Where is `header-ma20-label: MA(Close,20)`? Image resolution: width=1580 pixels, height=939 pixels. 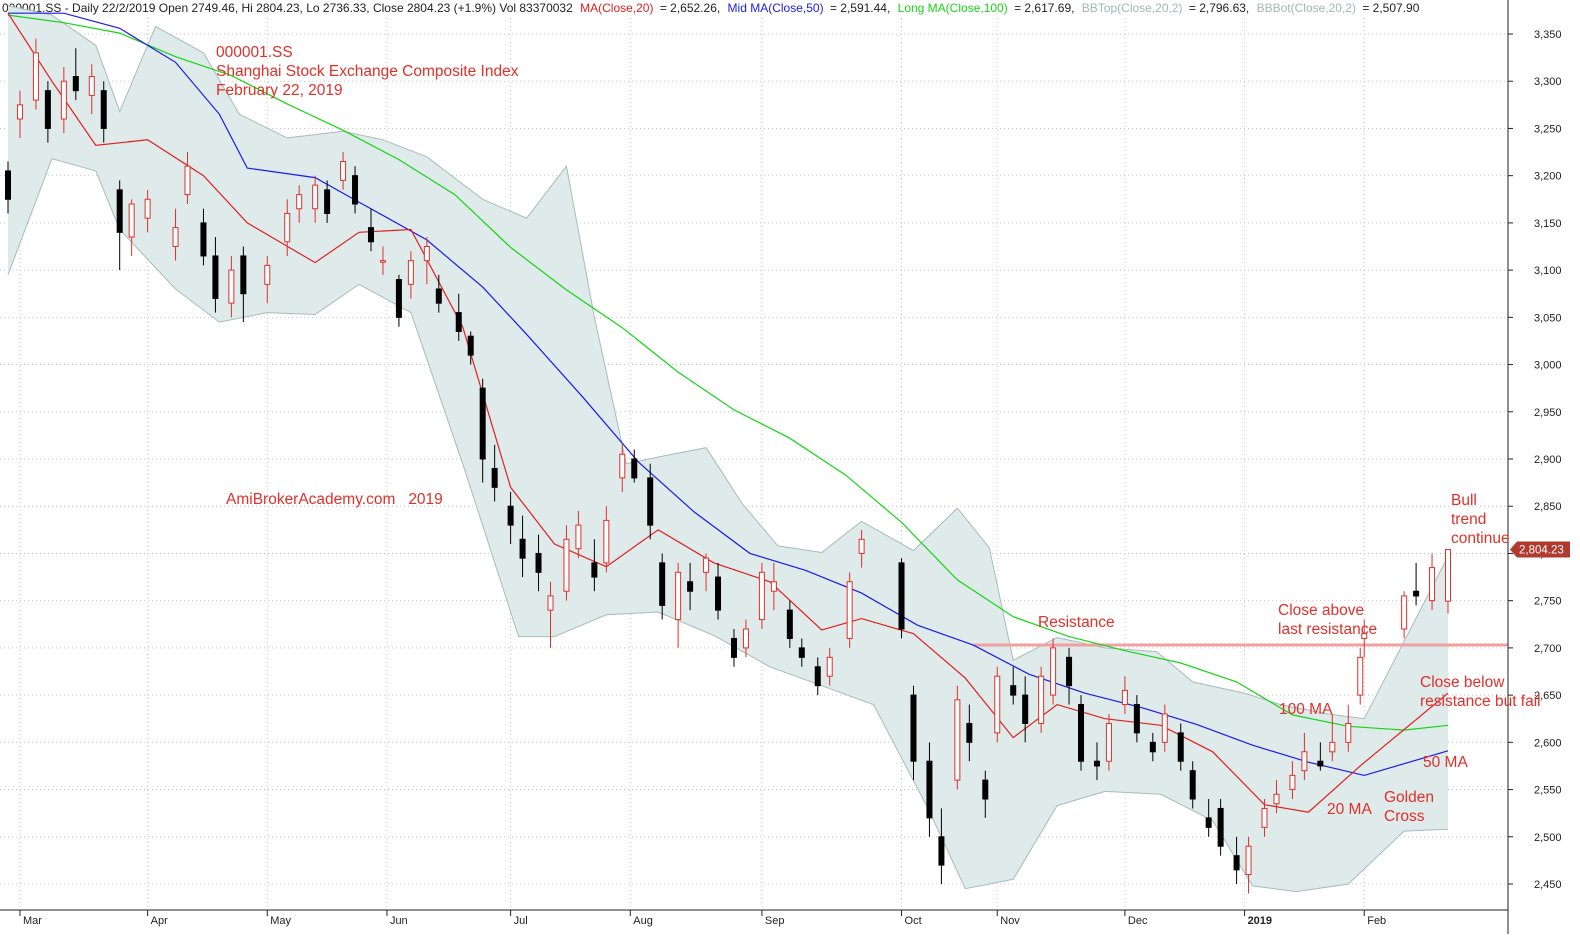
header-ma20-label: MA(Close,20) is located at coordinates (616, 8).